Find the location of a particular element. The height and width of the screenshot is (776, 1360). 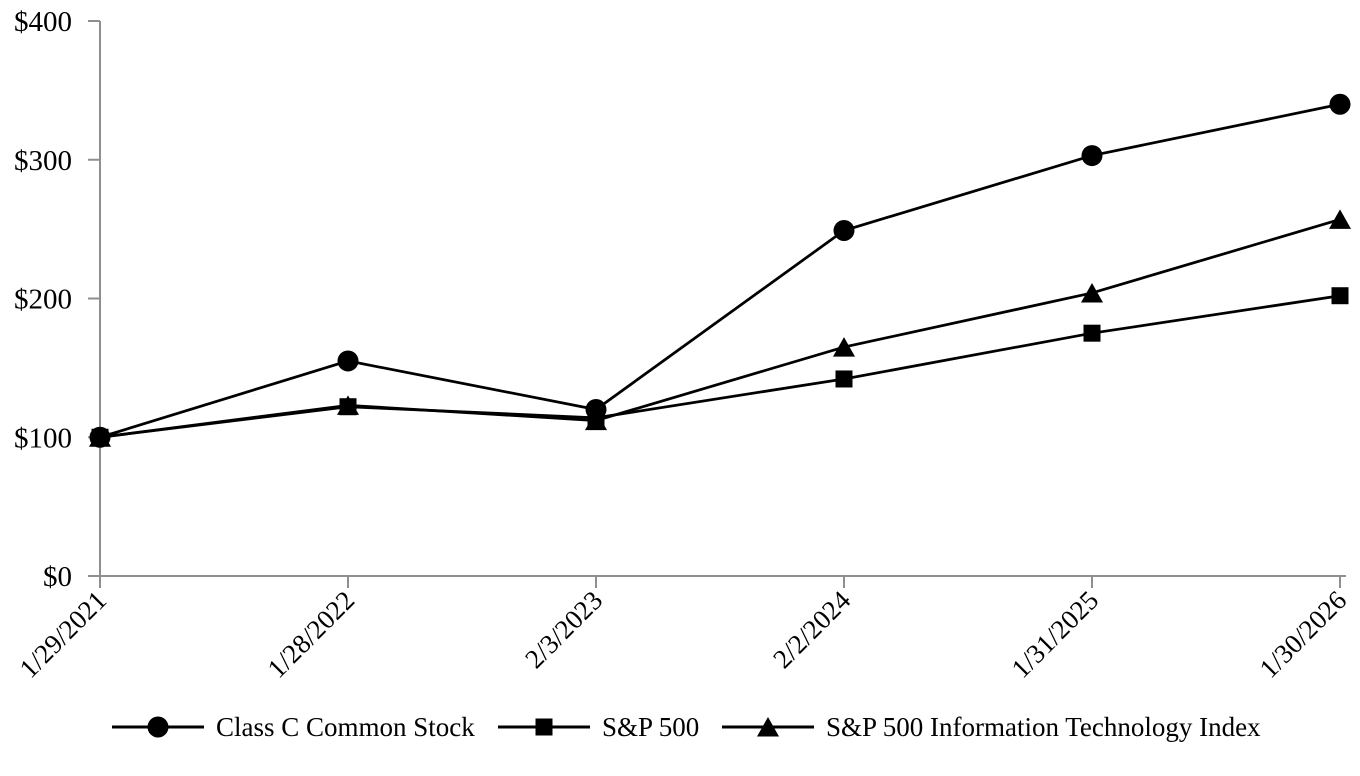

x-axis-tick-label: 1/28/2022 is located at coordinates (311, 634).